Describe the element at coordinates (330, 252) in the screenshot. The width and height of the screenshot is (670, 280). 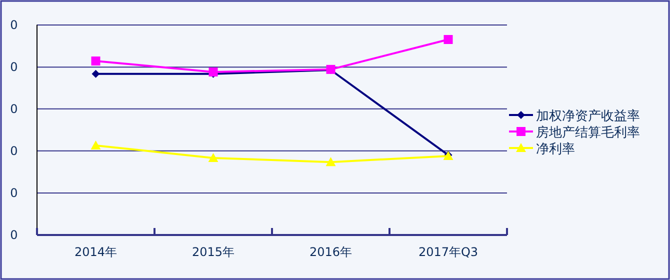
I see `x-tick-label: 2016年` at that location.